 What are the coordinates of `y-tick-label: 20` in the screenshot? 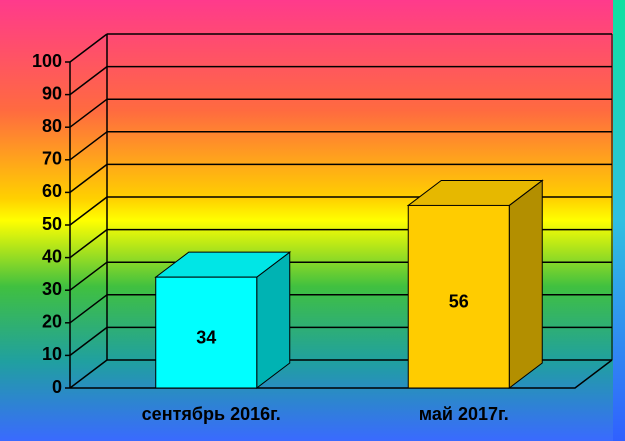 It's located at (52, 322).